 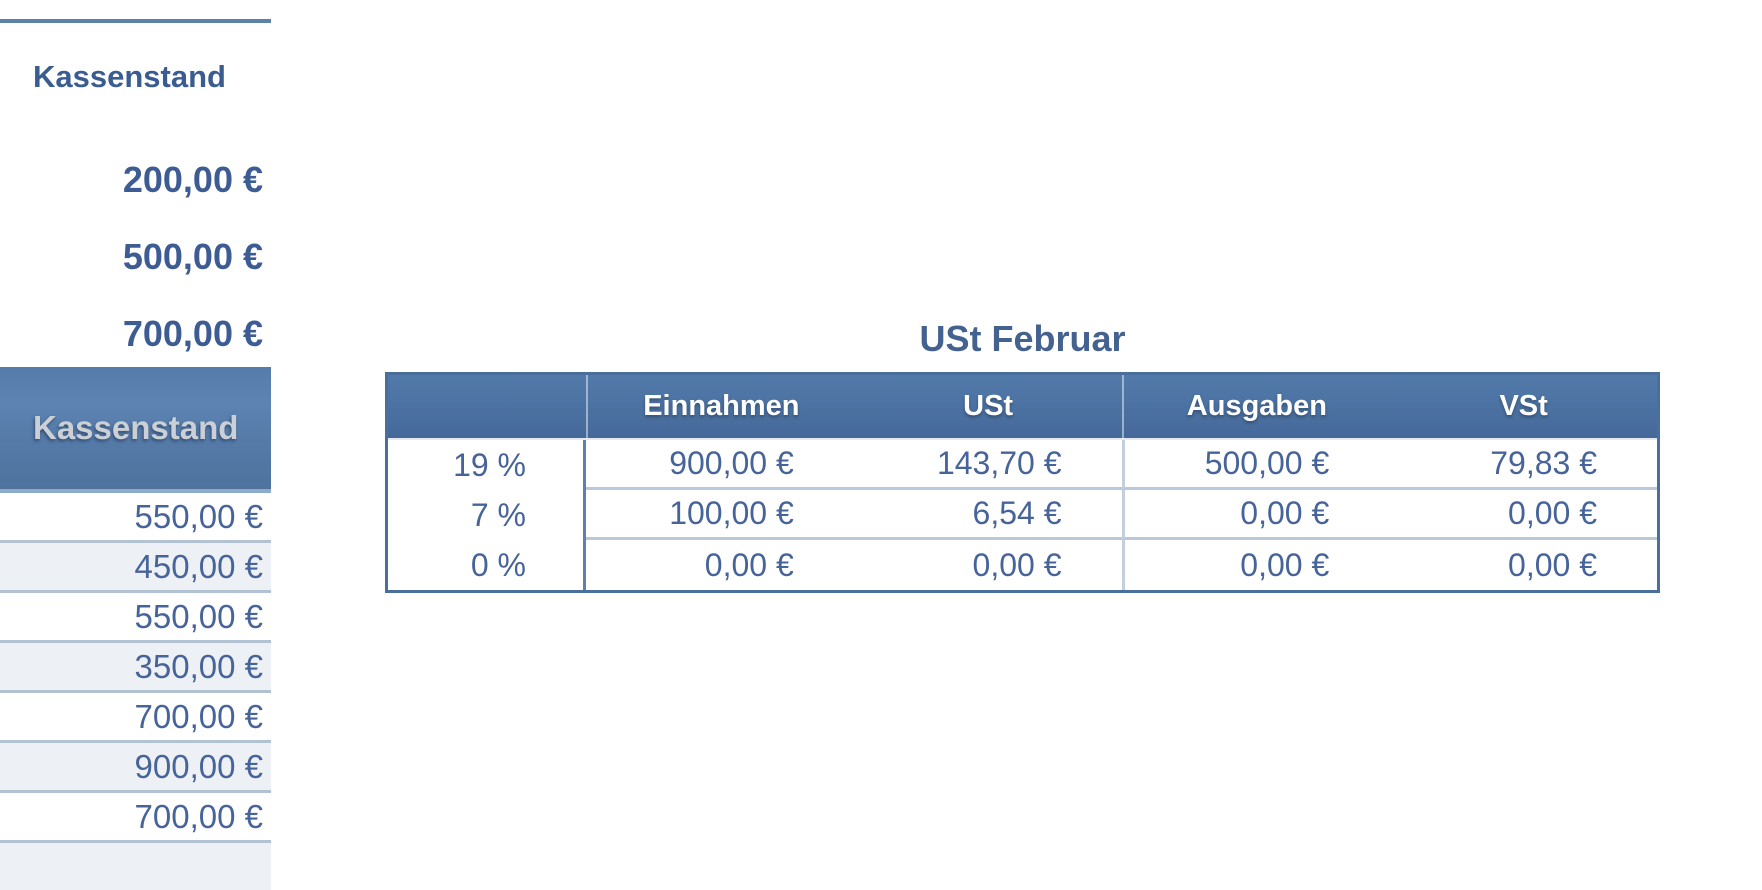 I want to click on cell-ust: 0,00 €, so click(x=987, y=565).